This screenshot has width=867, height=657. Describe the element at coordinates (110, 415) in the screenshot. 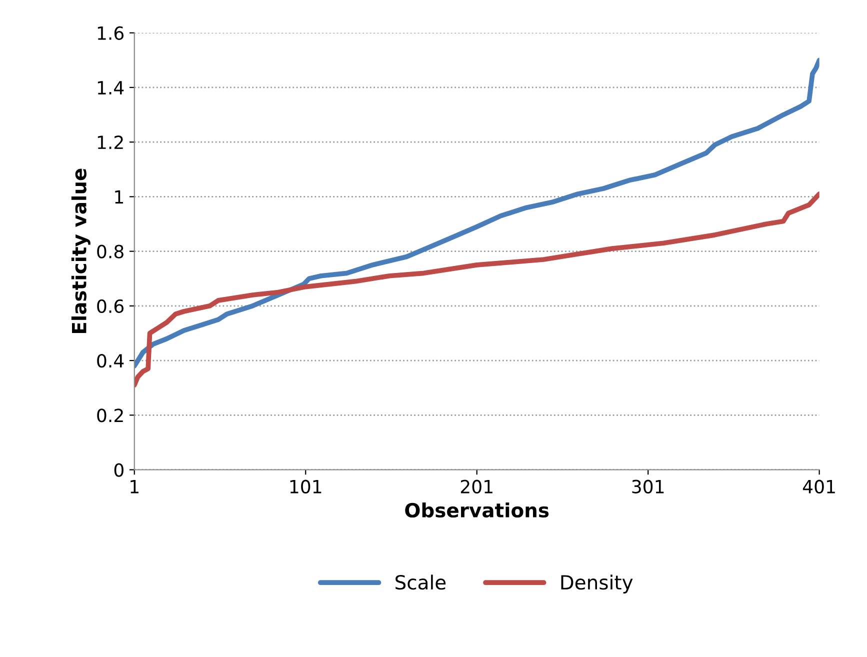

I see `y-tick-label: 0.2` at that location.